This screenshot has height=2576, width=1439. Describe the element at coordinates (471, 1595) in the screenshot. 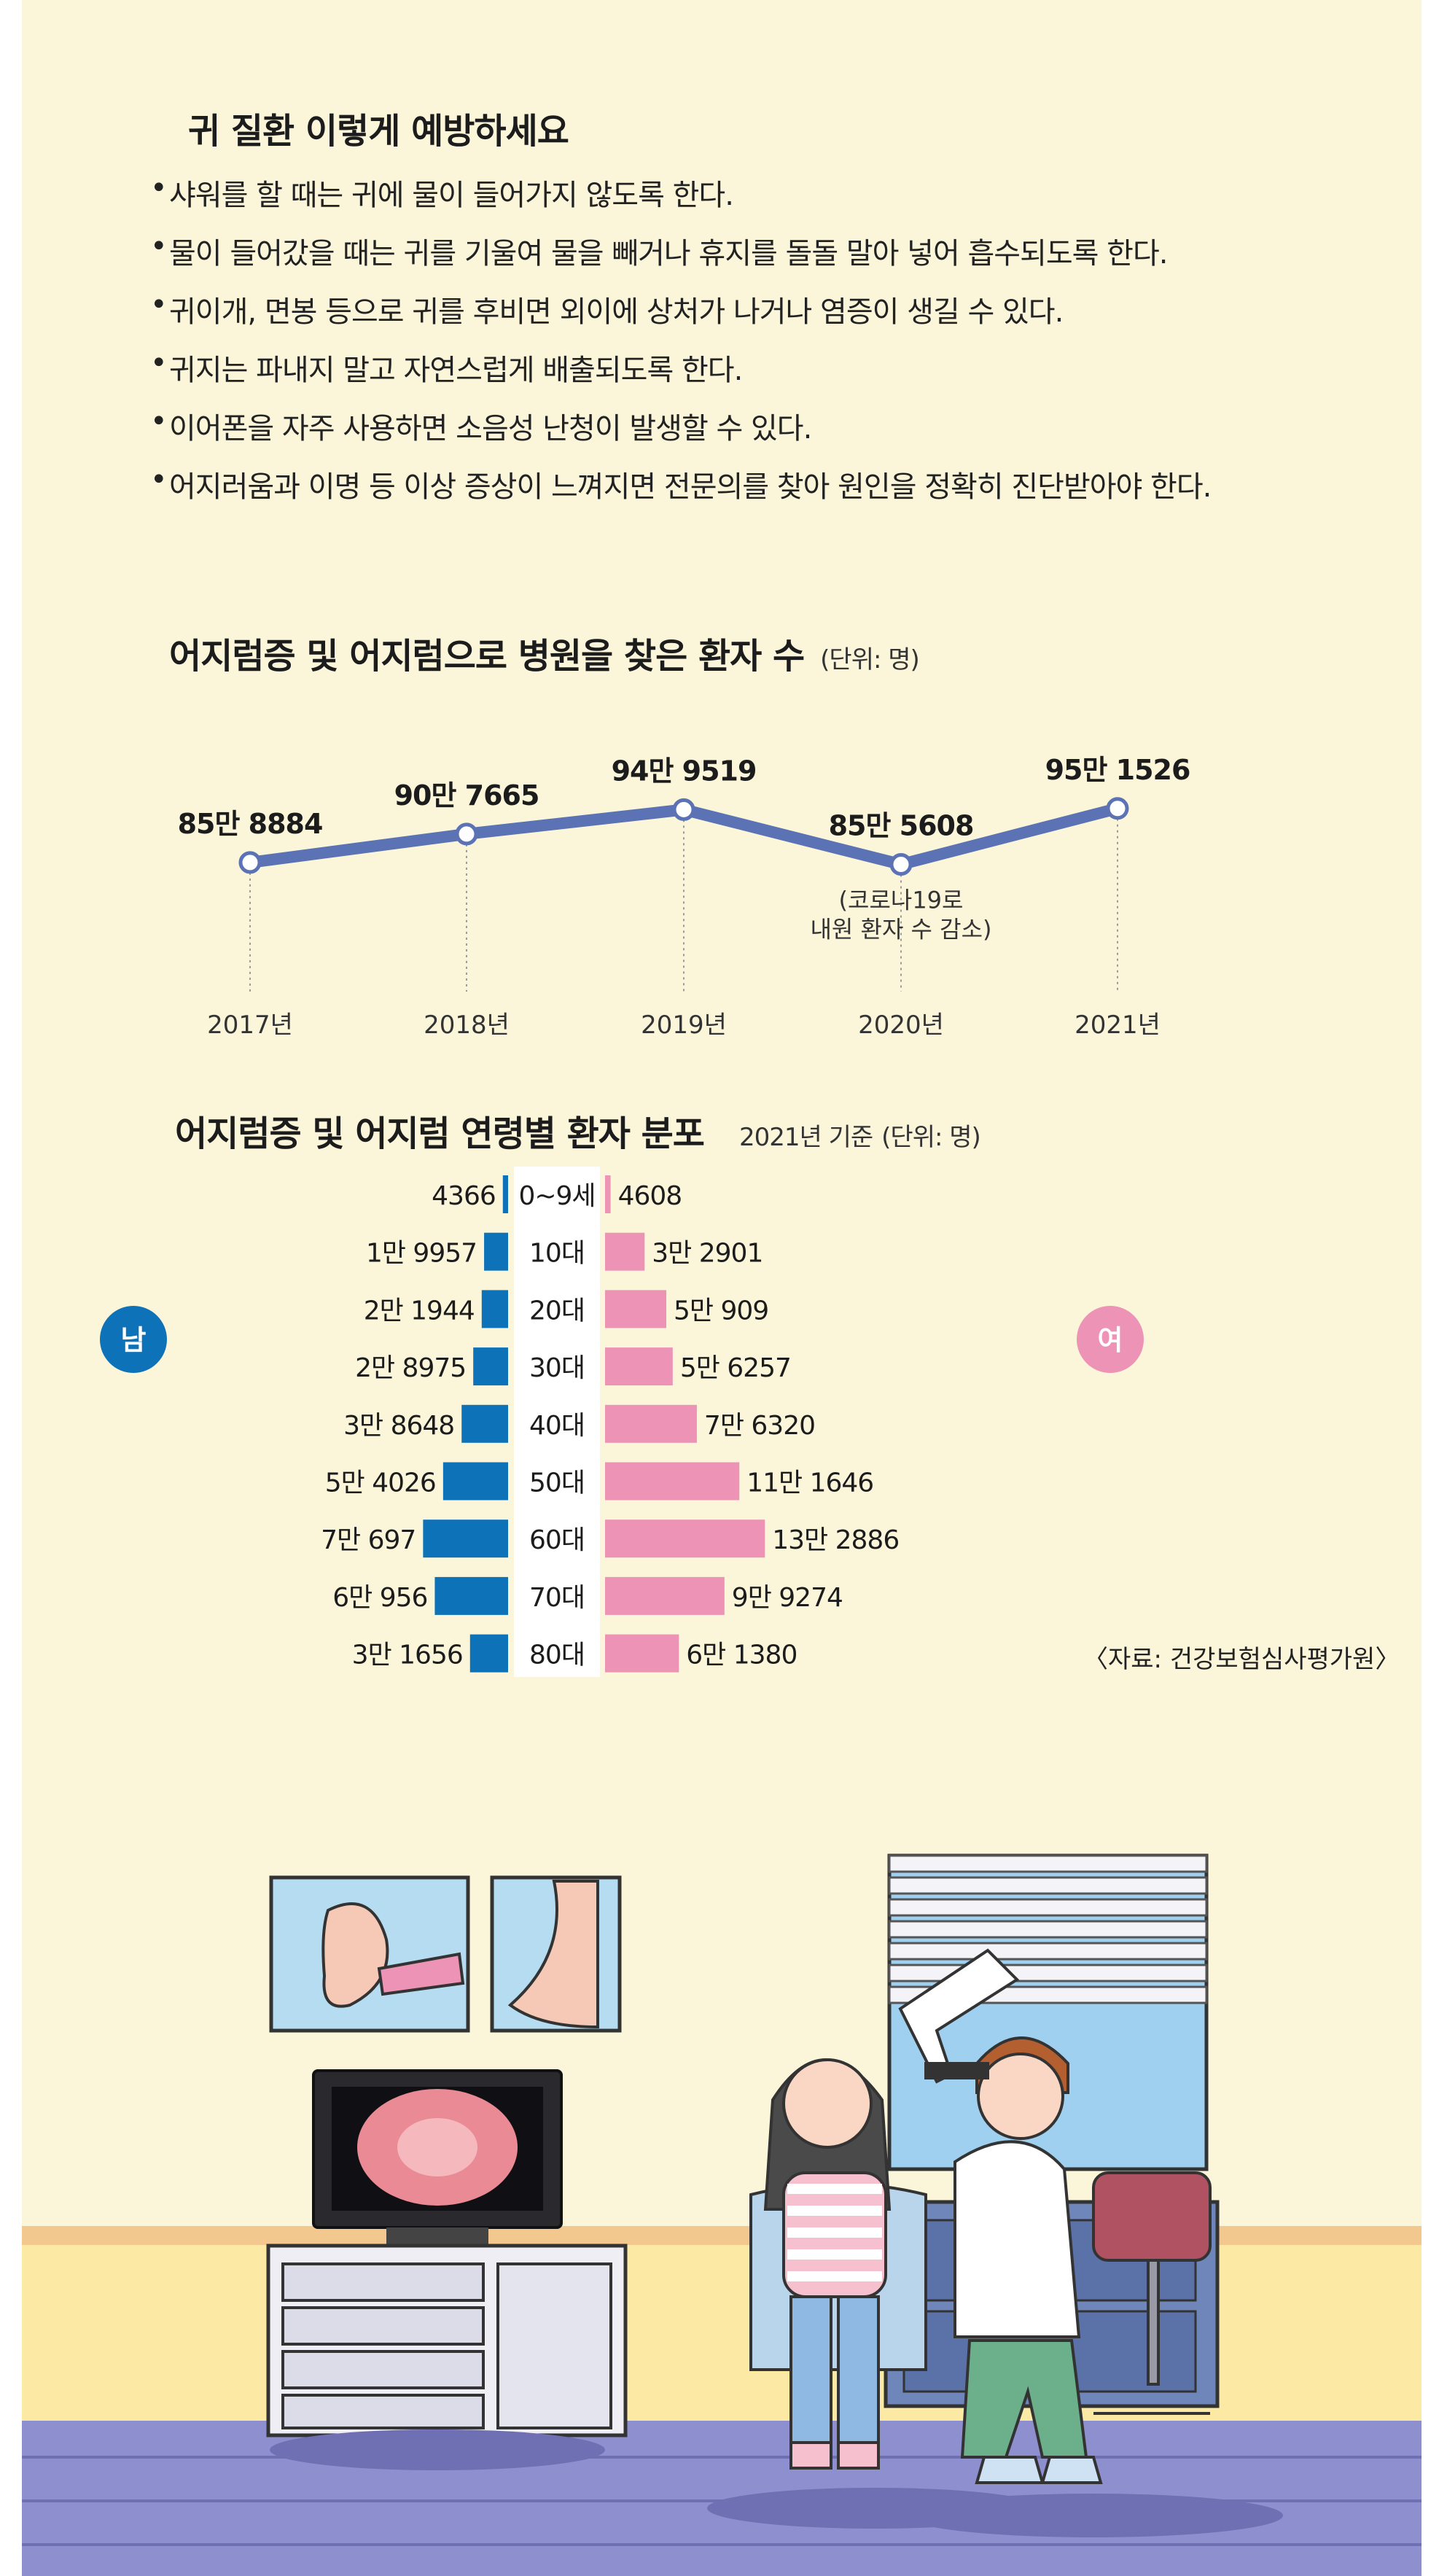

I see `bar-male-70대` at that location.